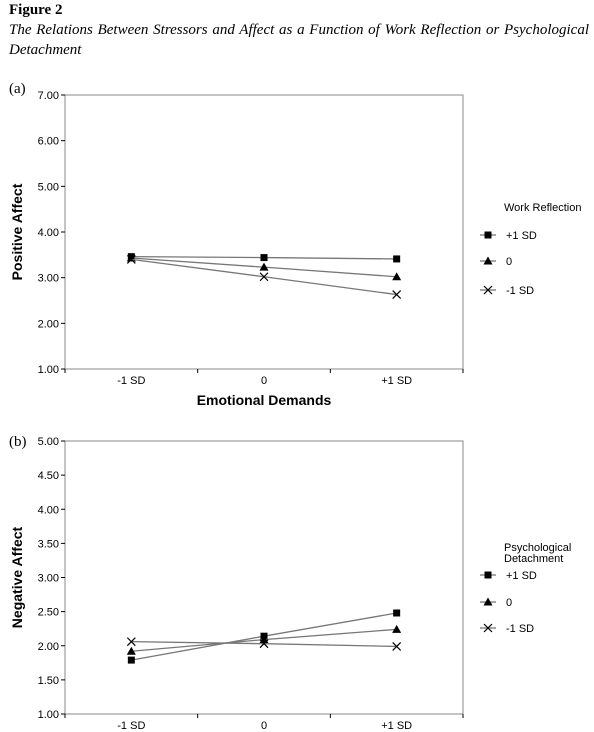 The image size is (594, 732). What do you see at coordinates (17, 231) in the screenshot?
I see `y-axis-title: Positive Affect` at bounding box center [17, 231].